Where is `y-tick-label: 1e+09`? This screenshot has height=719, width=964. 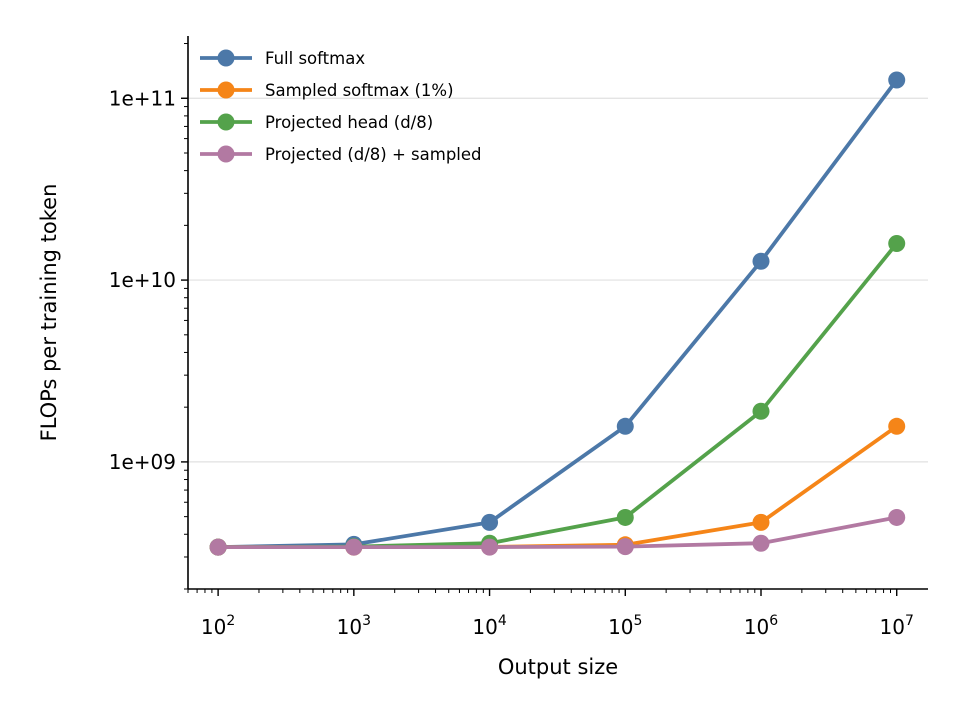
y-tick-label: 1e+09 is located at coordinates (142, 462).